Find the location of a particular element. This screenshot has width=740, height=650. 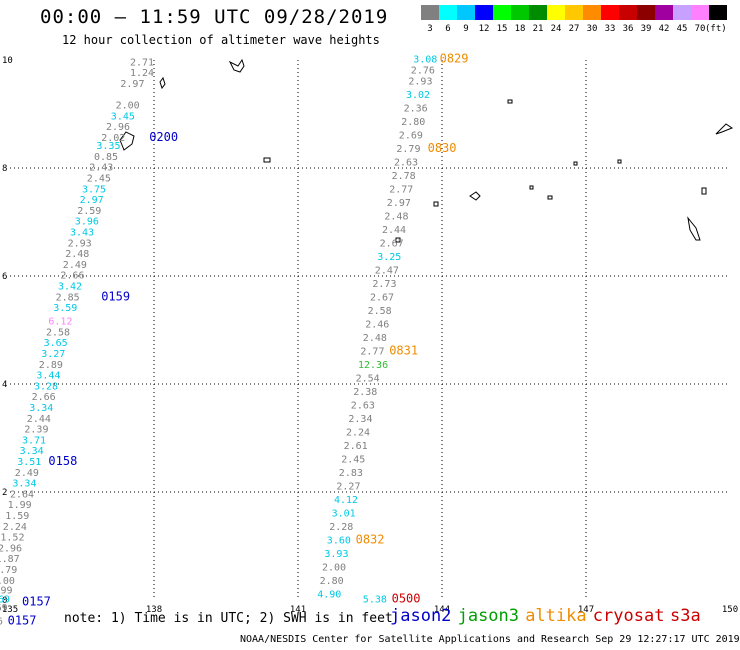

satellite-name: jason2 is located at coordinates (421, 616).